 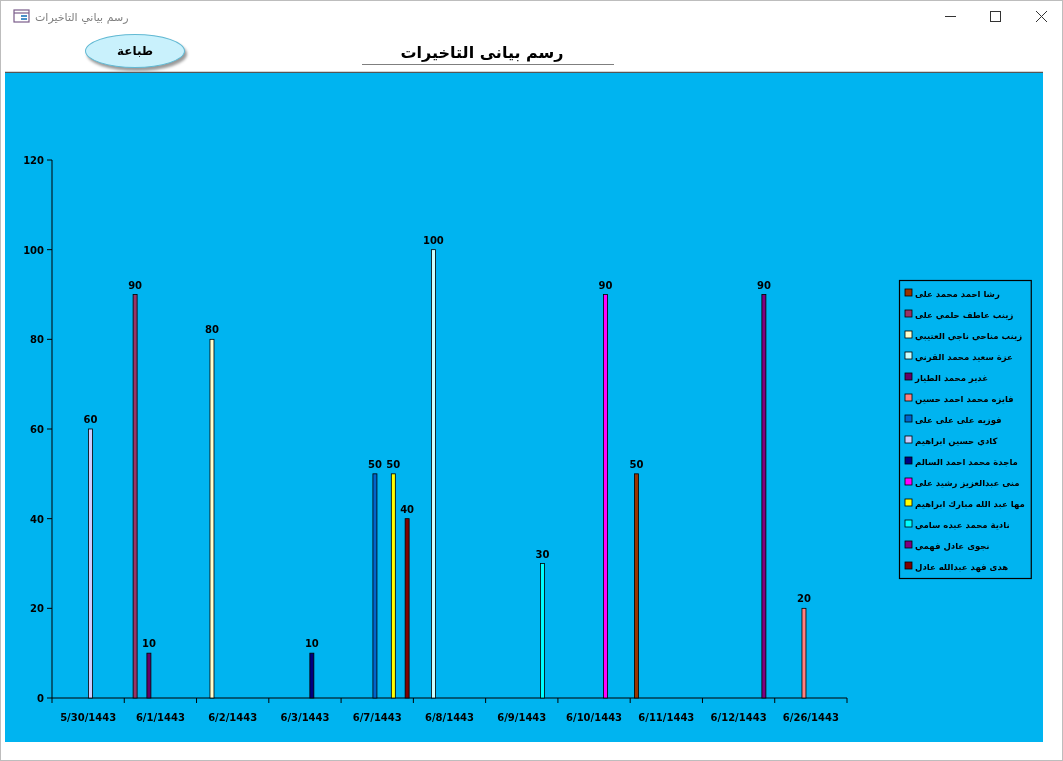 I want to click on x-tick-label: 6/12/1443, so click(x=738, y=717).